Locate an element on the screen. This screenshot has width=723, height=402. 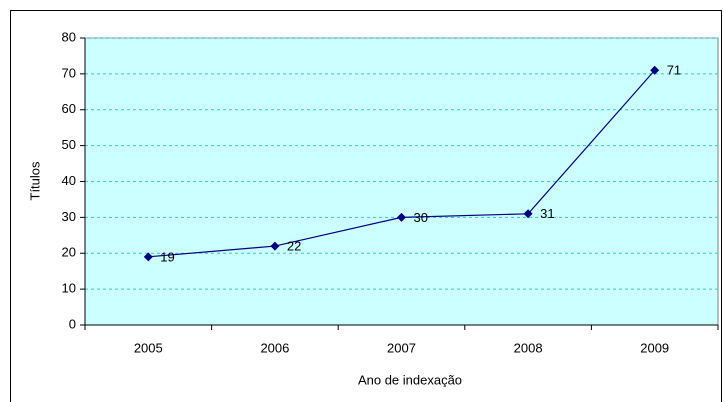
y-tick-label: 30 is located at coordinates (69, 216).